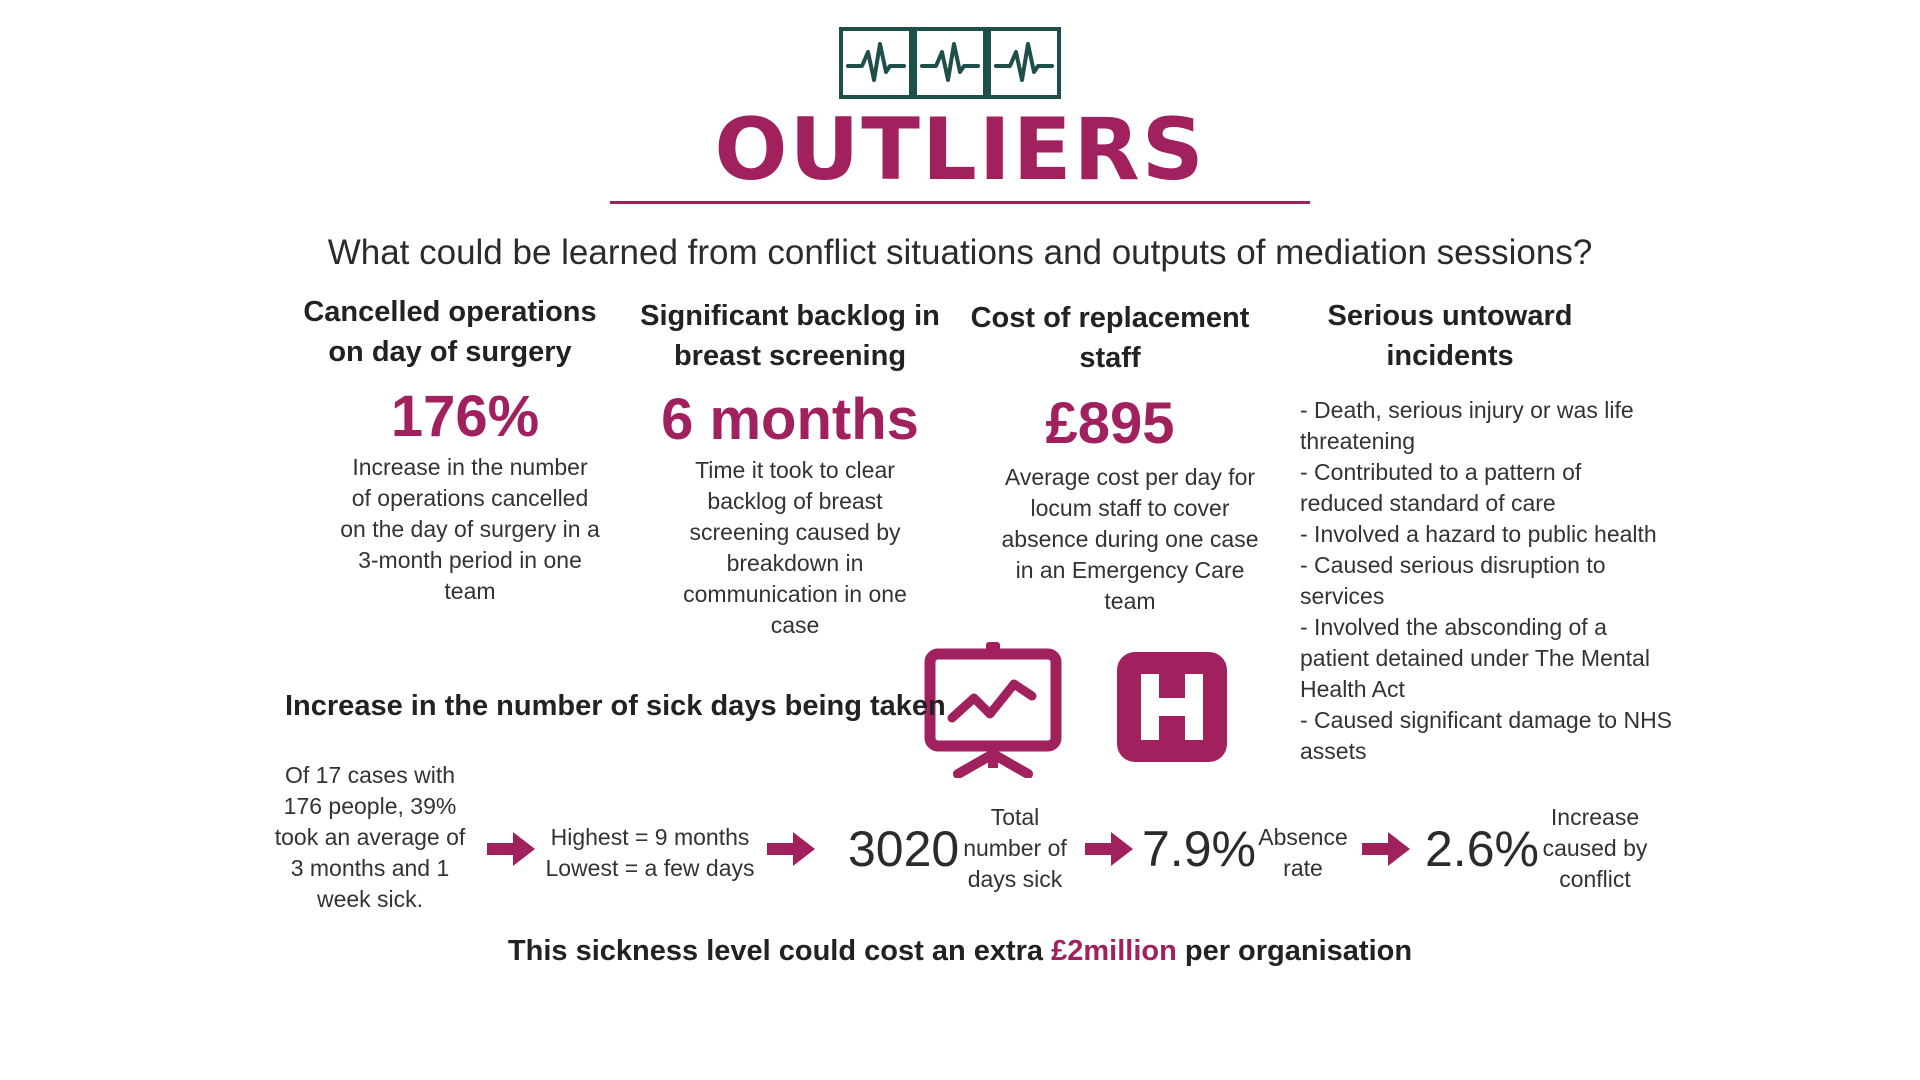  I want to click on cost-highlight: £2million, so click(1114, 951).